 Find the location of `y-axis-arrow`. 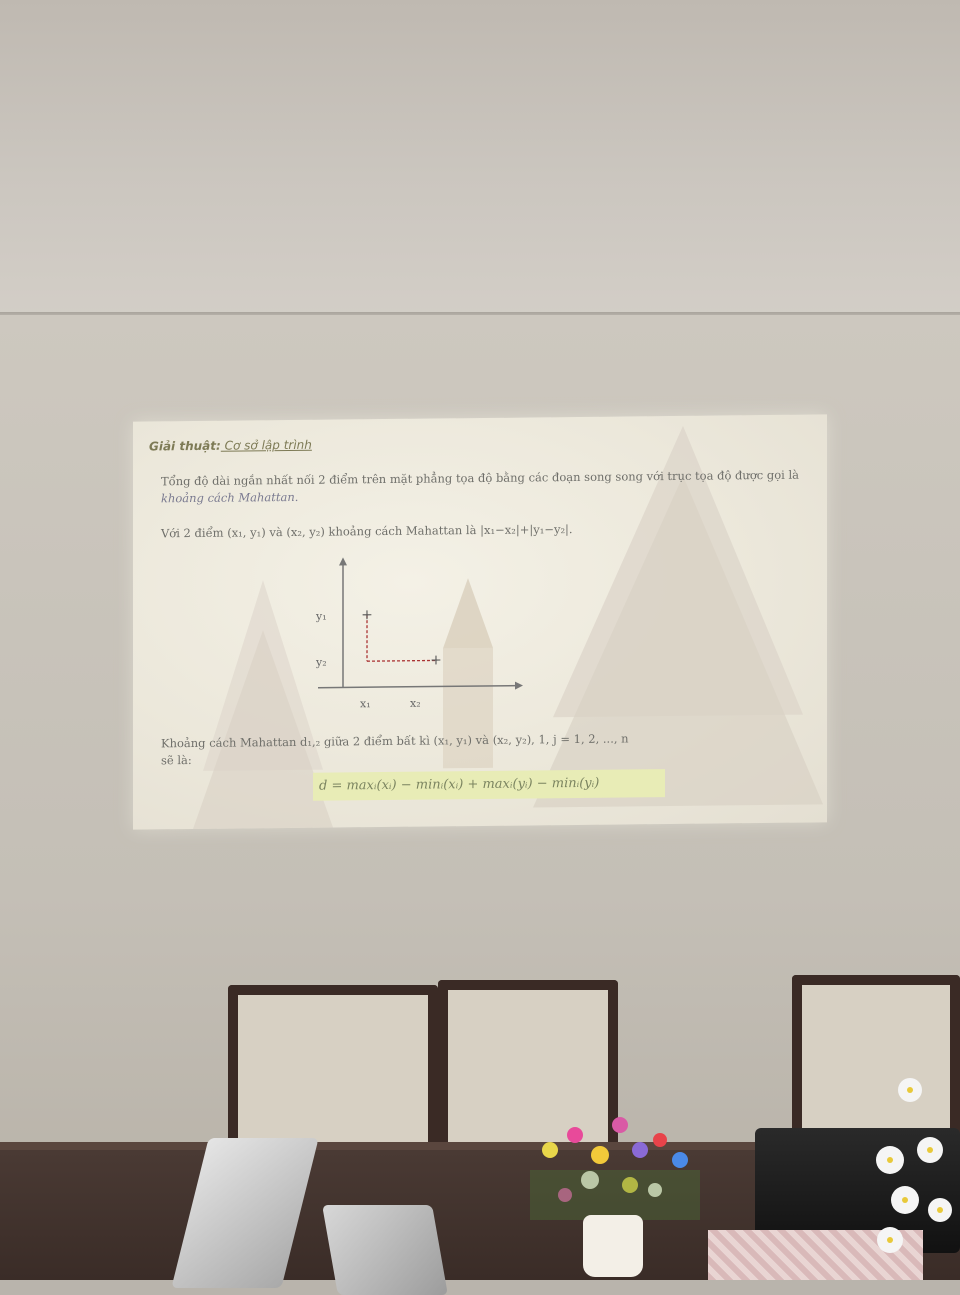

y-axis-arrow is located at coordinates (343, 561).